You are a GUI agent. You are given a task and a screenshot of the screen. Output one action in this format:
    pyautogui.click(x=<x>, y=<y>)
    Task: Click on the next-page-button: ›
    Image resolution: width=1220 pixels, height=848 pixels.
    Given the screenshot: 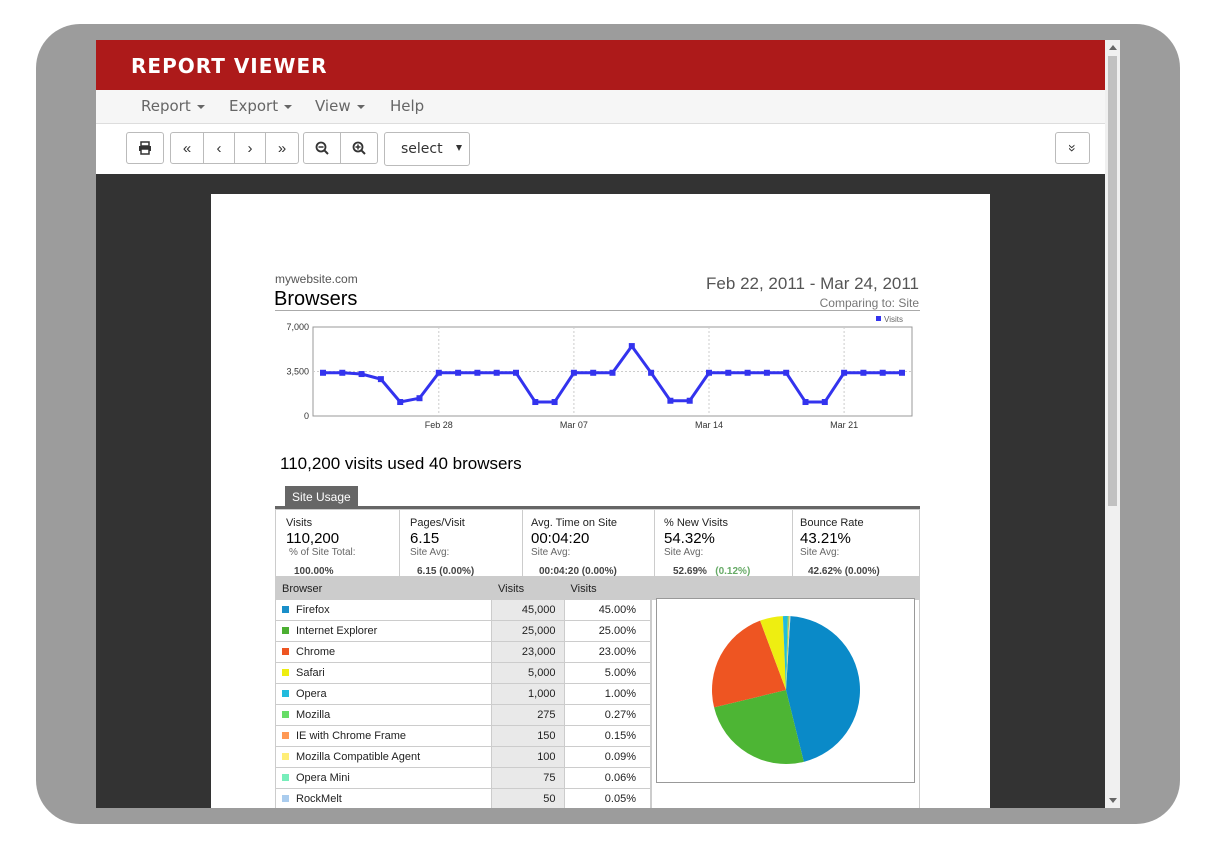 What is the action you would take?
    pyautogui.click(x=250, y=148)
    